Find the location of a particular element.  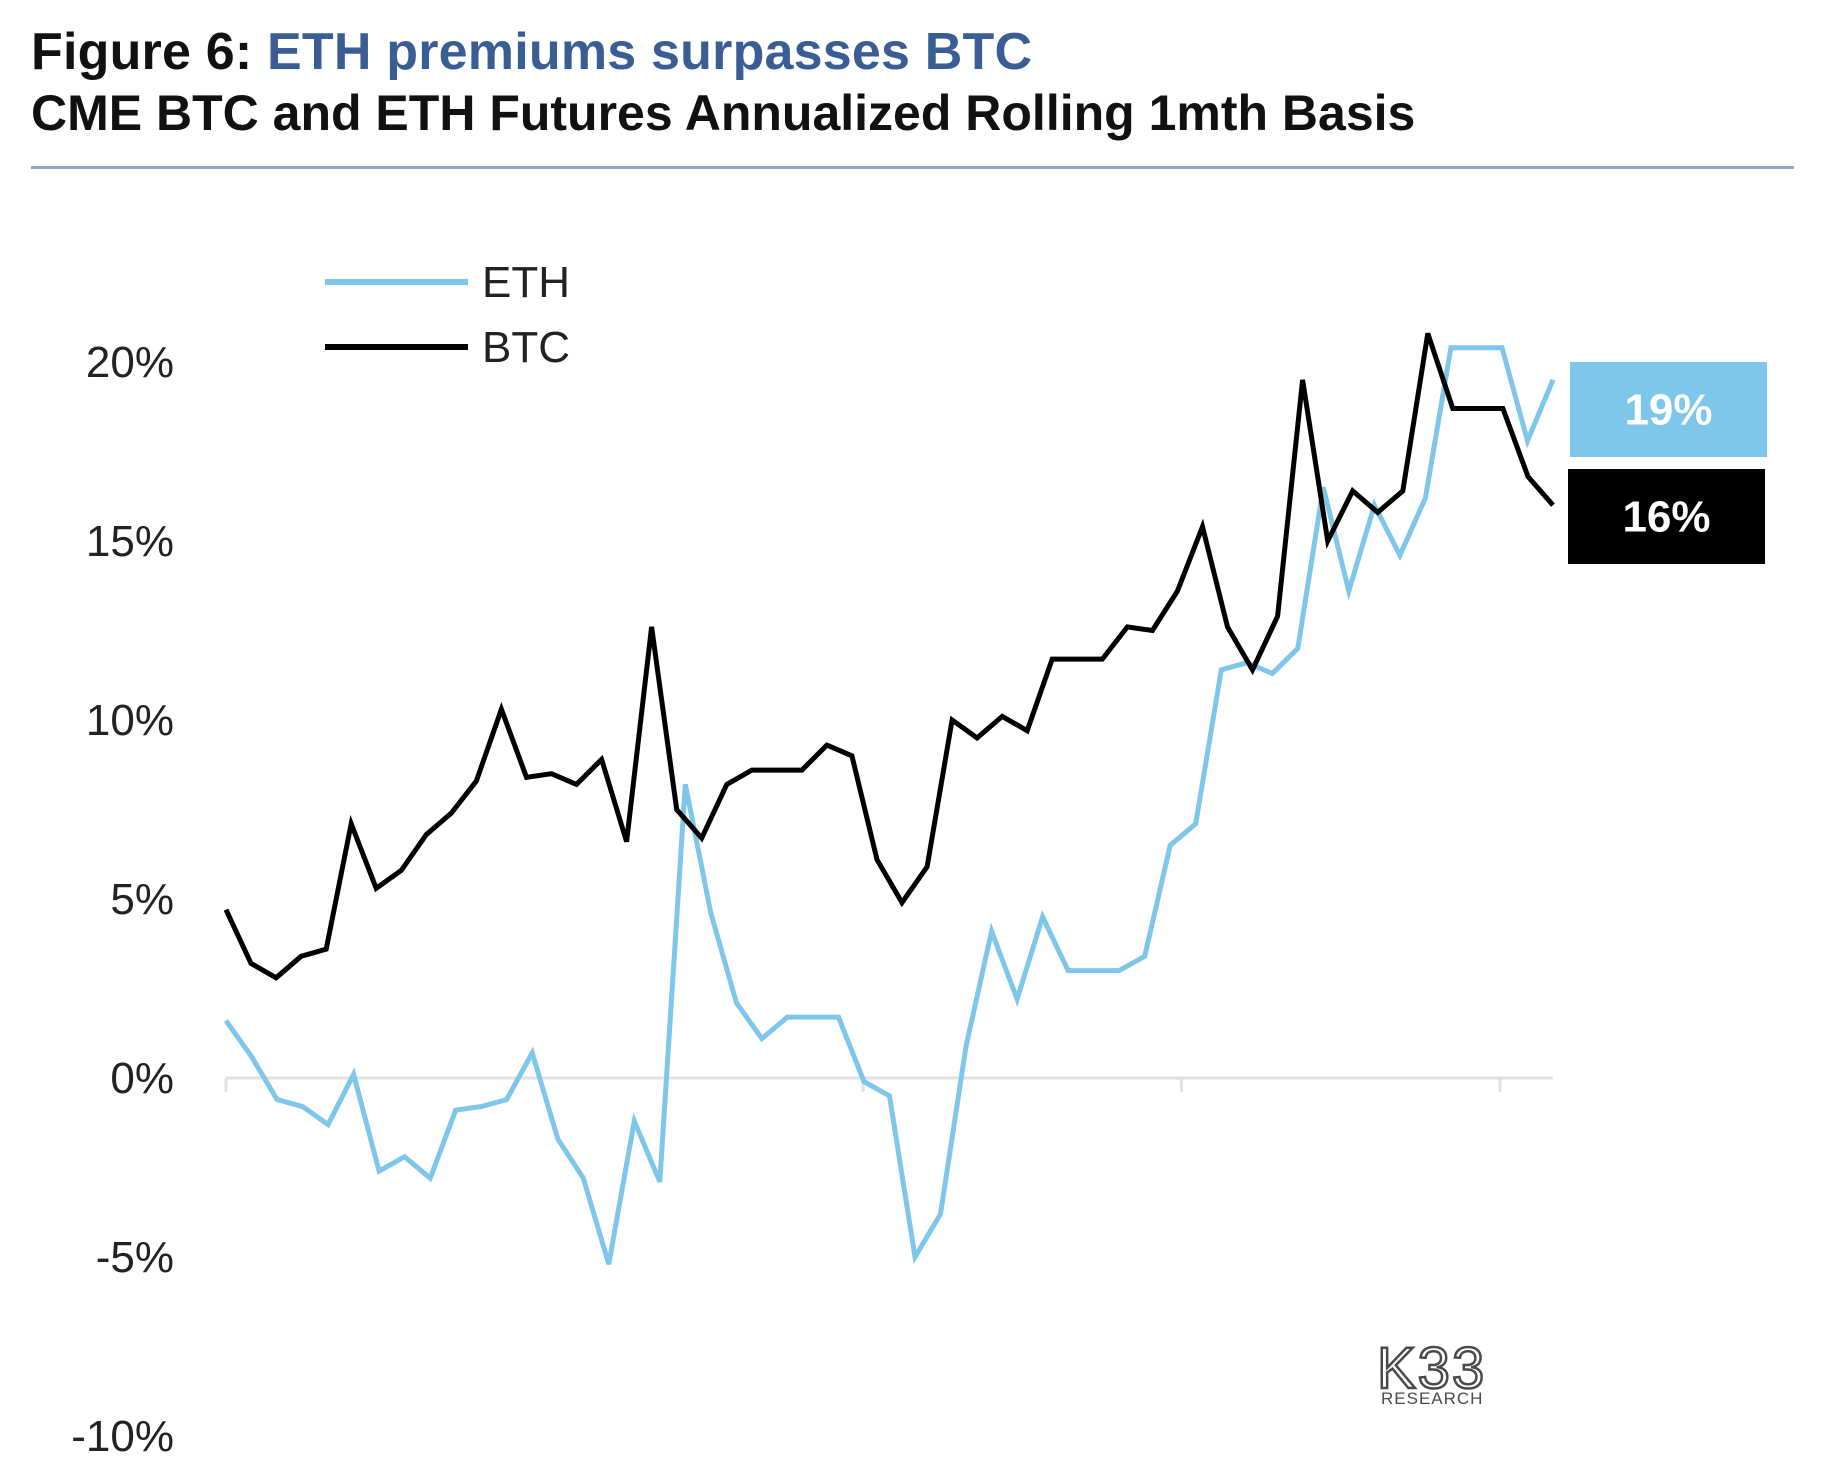

legend: ETH BTC is located at coordinates (447, 315).